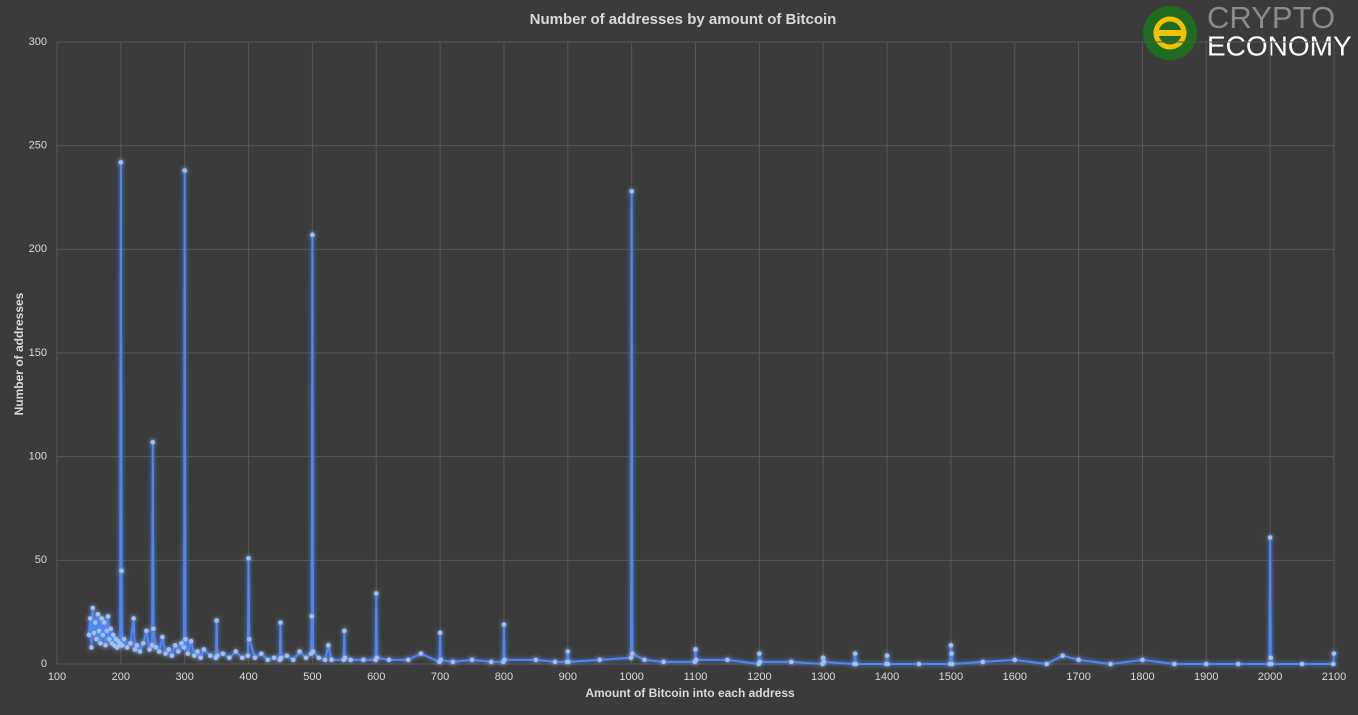 The width and height of the screenshot is (1358, 715). What do you see at coordinates (376, 677) in the screenshot?
I see `x-tick-label: 600` at bounding box center [376, 677].